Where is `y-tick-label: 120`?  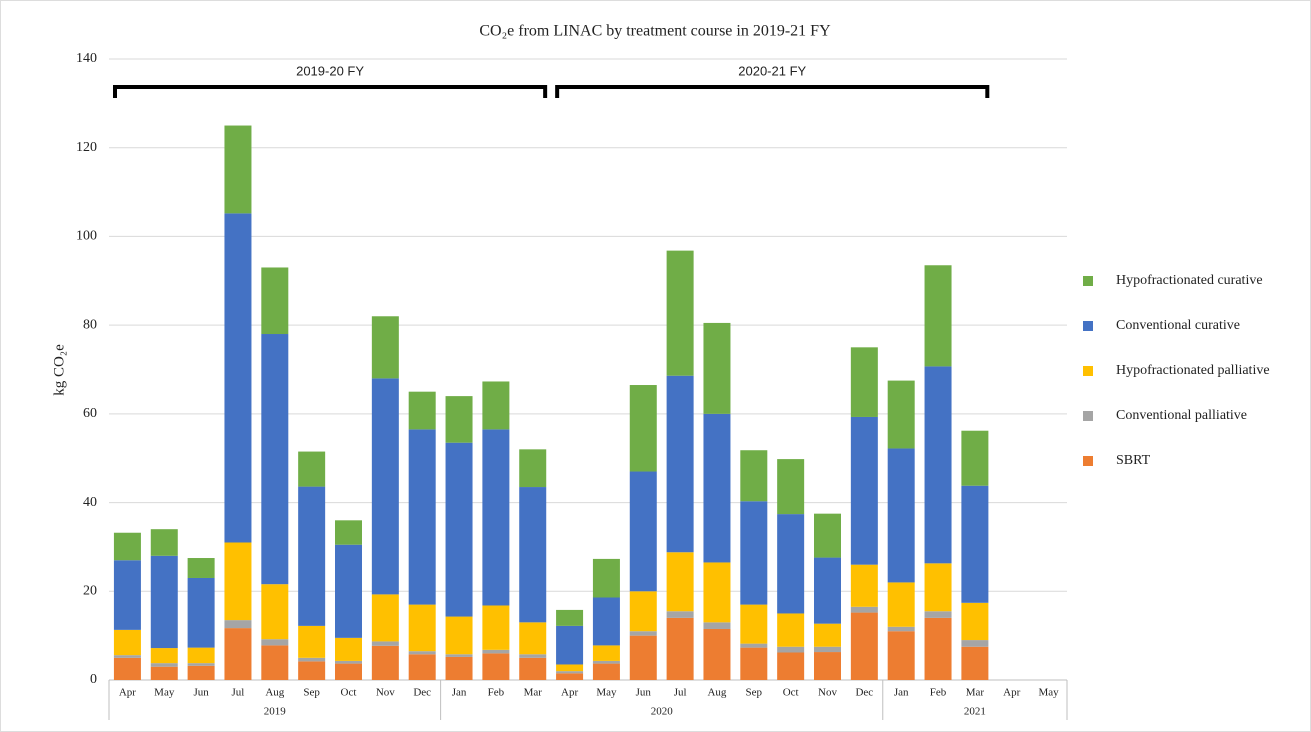
y-tick-label: 120 is located at coordinates (86, 147).